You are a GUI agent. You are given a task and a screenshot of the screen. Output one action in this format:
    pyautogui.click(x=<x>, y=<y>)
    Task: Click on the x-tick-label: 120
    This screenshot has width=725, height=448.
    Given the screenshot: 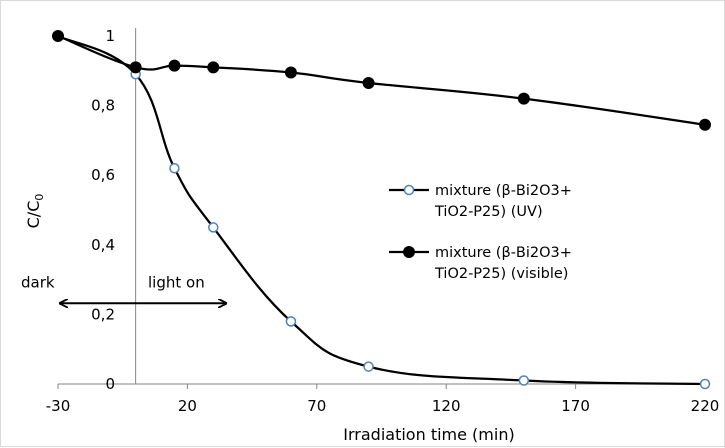 What is the action you would take?
    pyautogui.click(x=446, y=406)
    